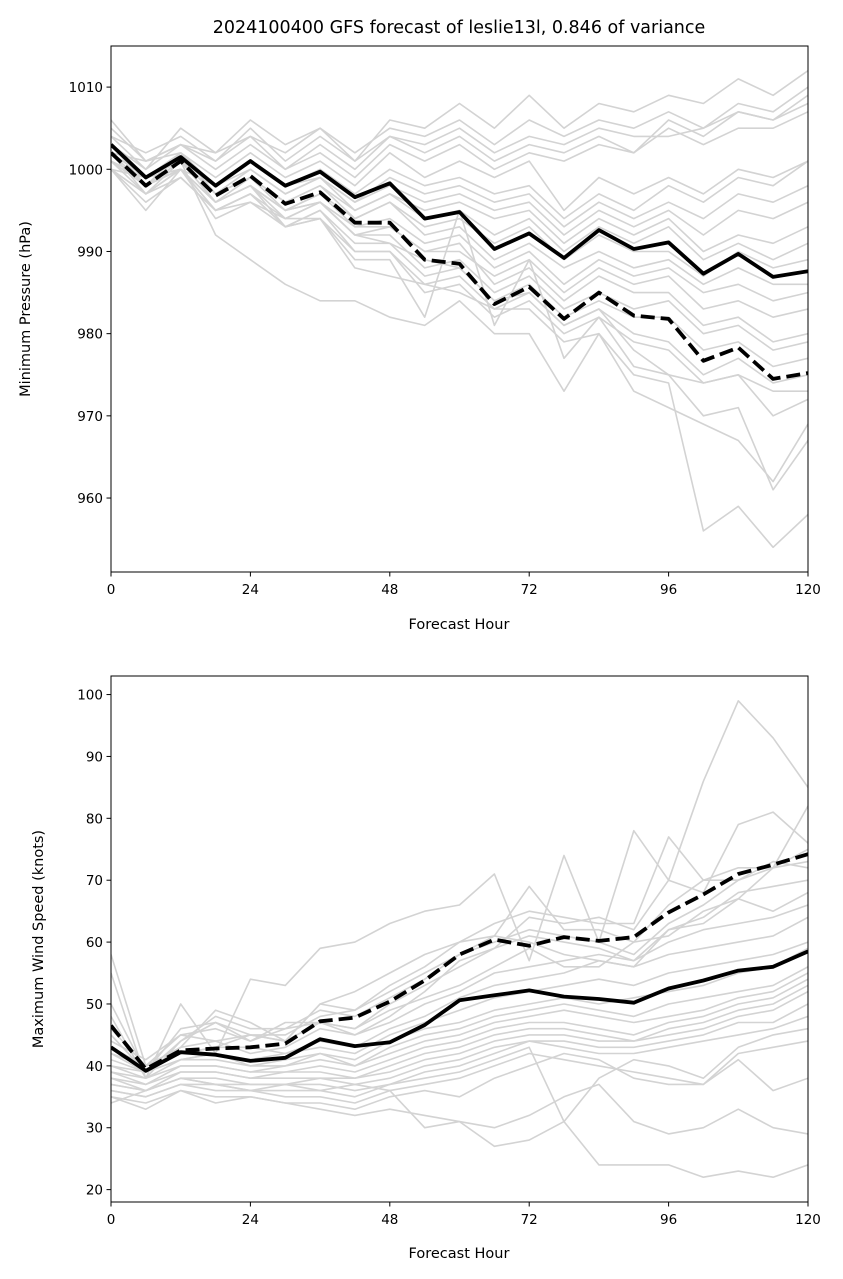 This screenshot has height=1279, width=843. I want to click on wind-dashed-series-line, so click(459, 961).